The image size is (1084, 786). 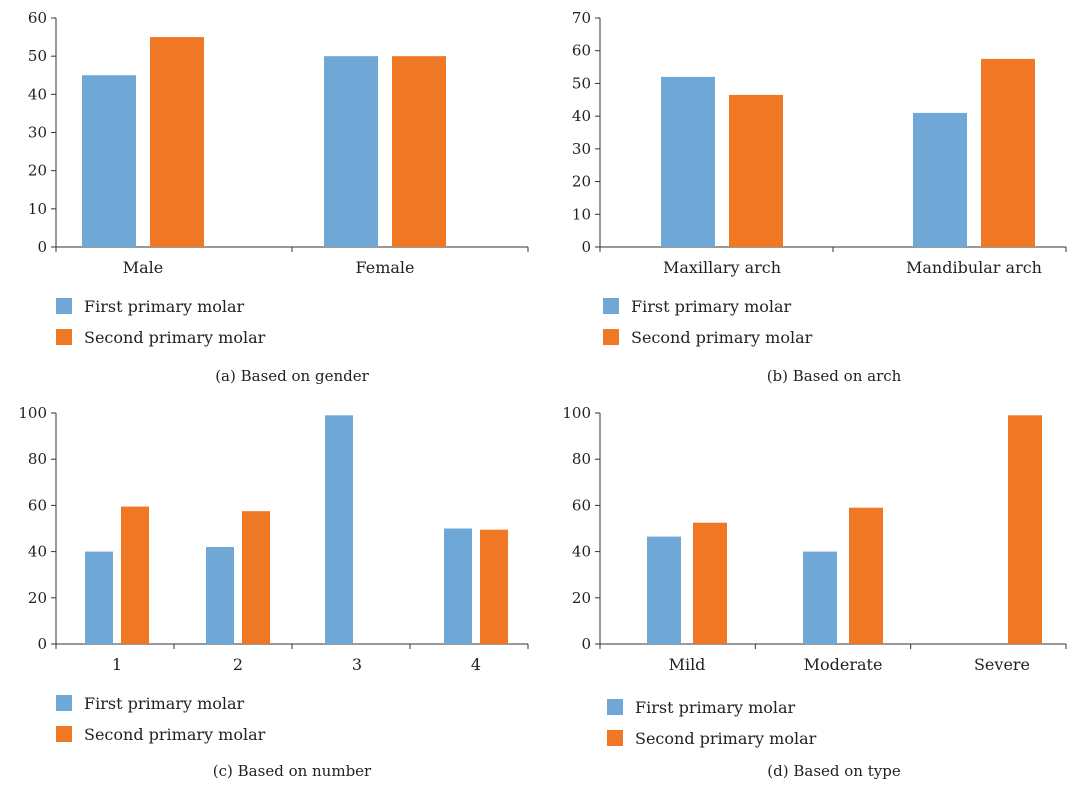 I want to click on bar-second-molar-maxillary-arch, so click(x=756, y=170).